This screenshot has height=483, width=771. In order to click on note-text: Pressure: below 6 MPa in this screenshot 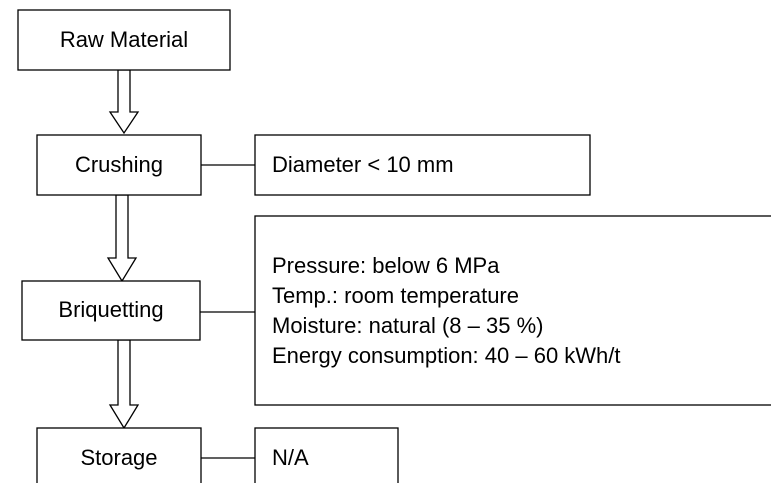, I will do `click(386, 265)`.